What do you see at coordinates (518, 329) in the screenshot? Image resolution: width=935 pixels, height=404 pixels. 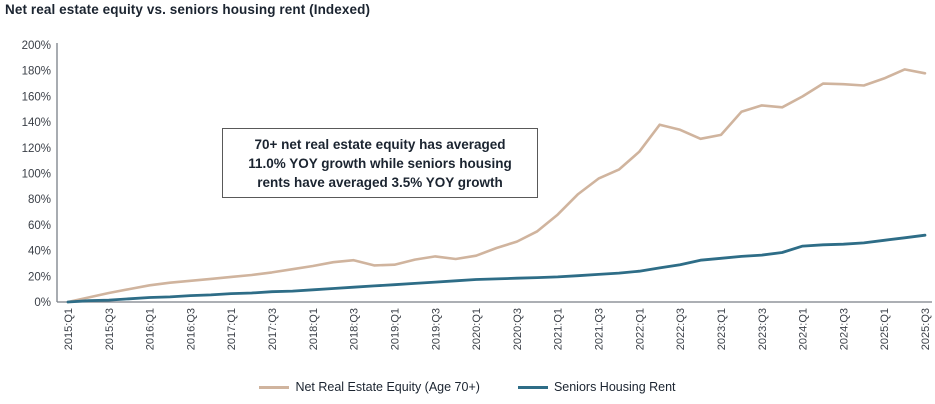 I see `x-axis-tick-label: 2020:Q3` at bounding box center [518, 329].